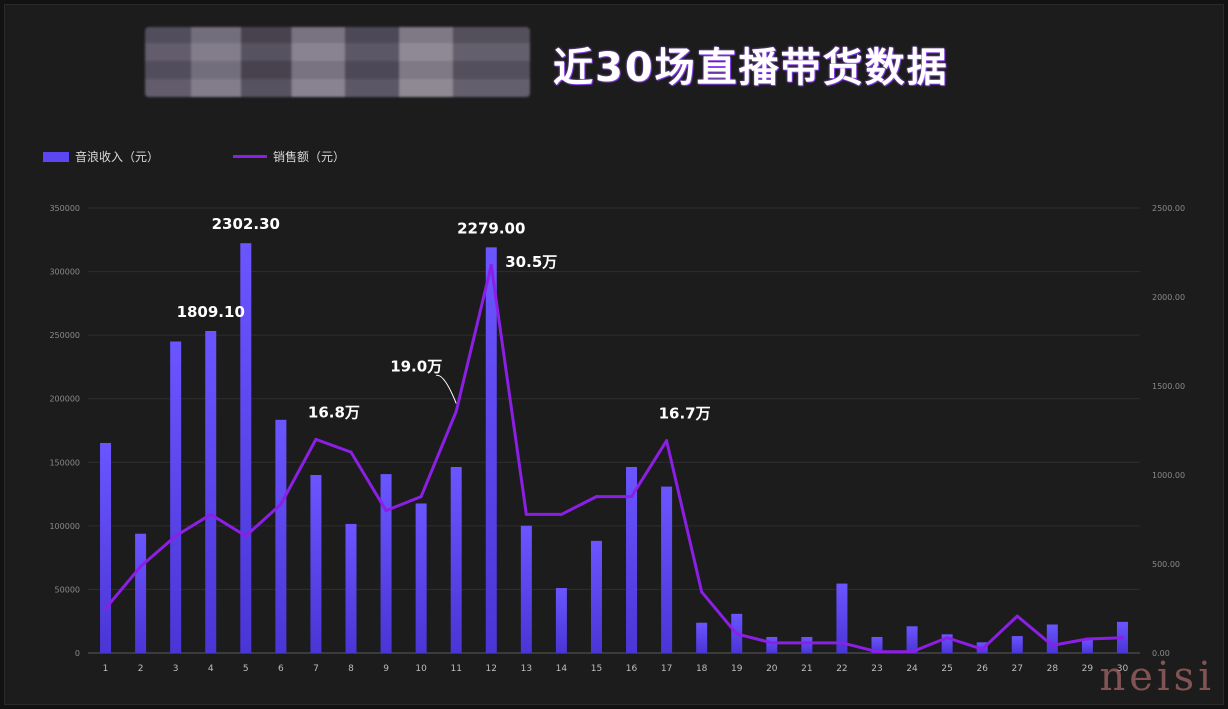 This screenshot has height=709, width=1228. I want to click on legend-line-label: 销售额（元）, so click(309, 157).